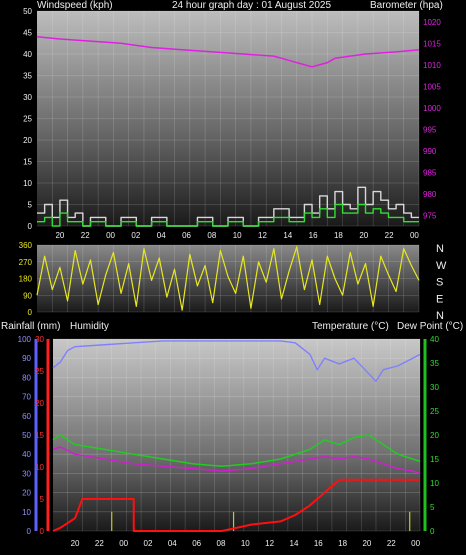 Image resolution: width=466 pixels, height=555 pixels. I want to click on right-tick-label: 1015, so click(432, 43).